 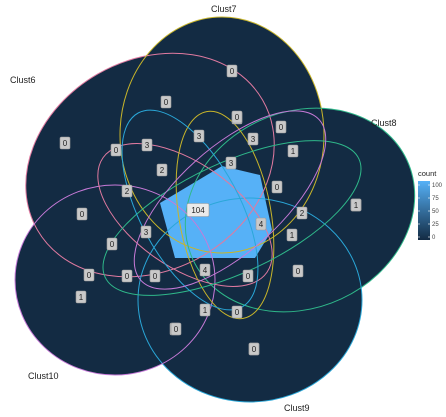 I want to click on inner-outline-clust7, so click(x=225, y=215).